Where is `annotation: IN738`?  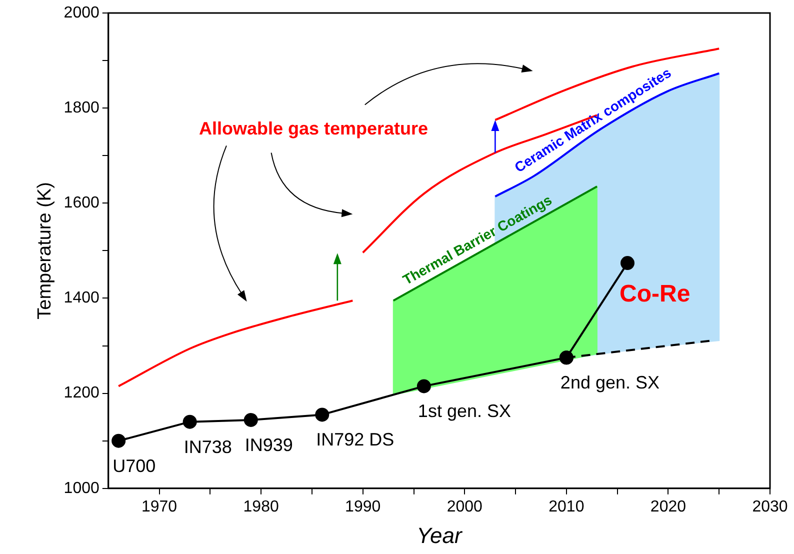
annotation: IN738 is located at coordinates (208, 446).